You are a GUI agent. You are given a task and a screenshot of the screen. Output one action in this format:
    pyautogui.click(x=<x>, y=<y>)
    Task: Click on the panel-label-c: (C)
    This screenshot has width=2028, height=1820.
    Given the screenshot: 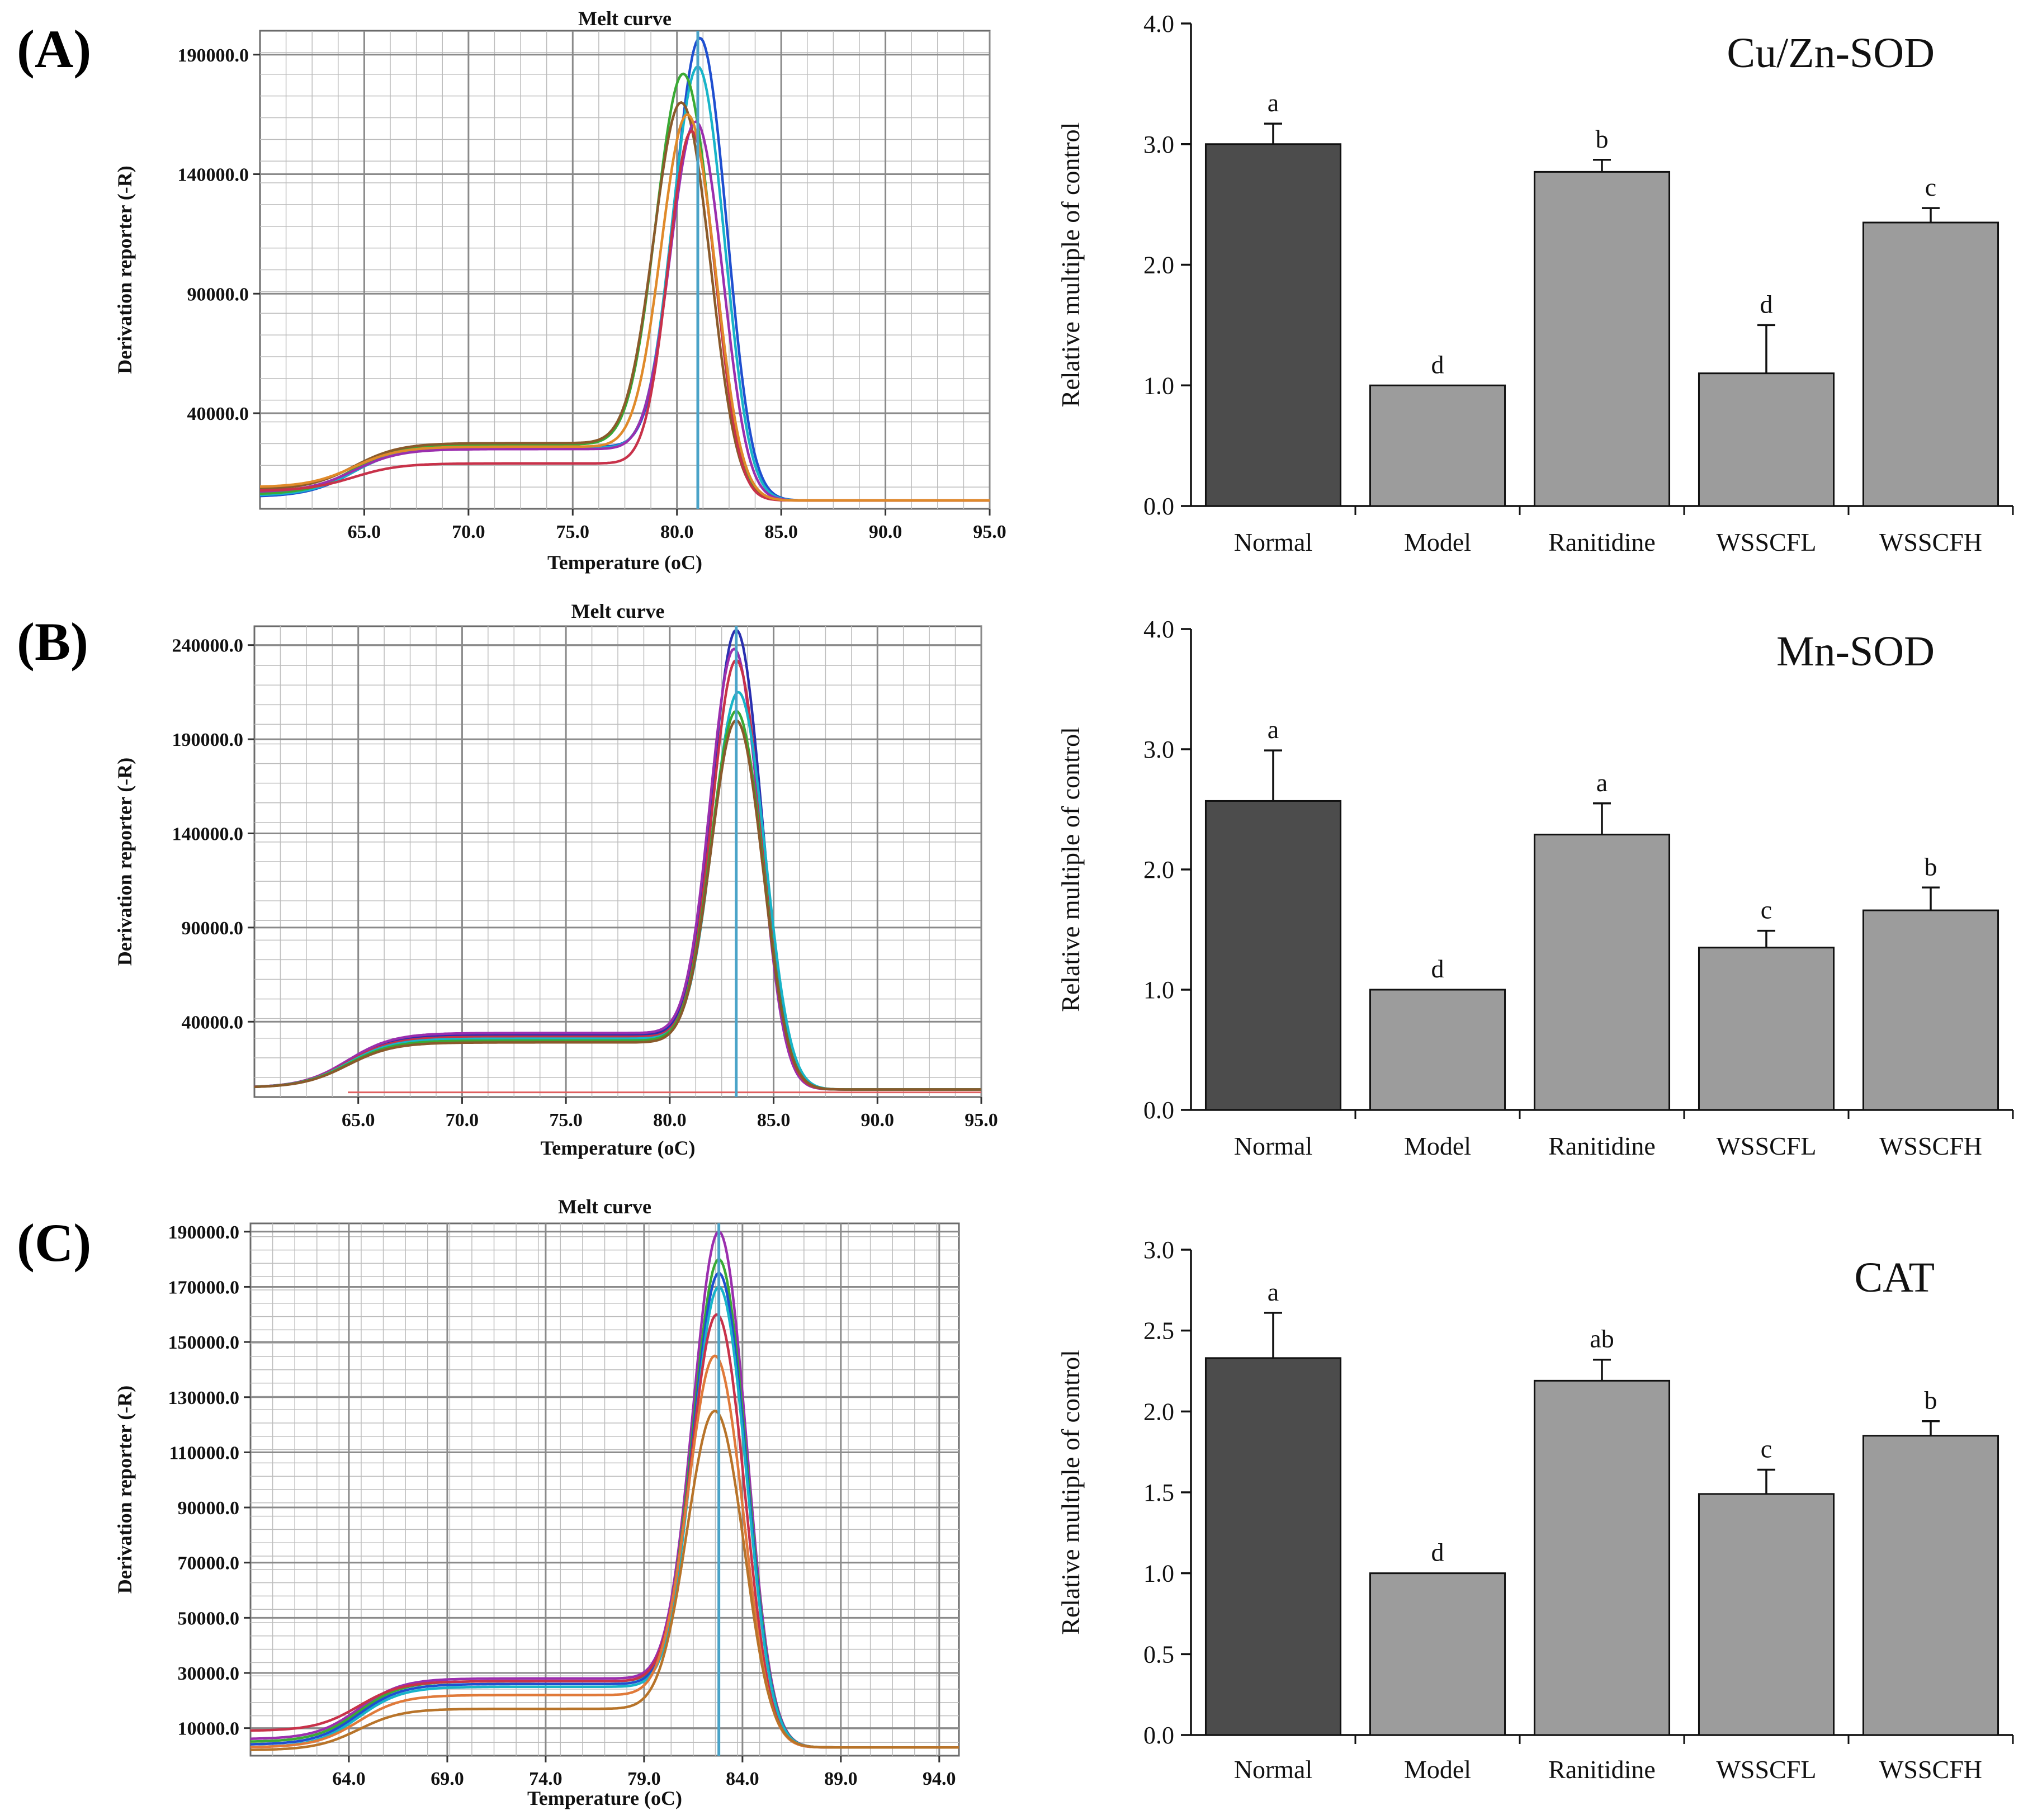 What is the action you would take?
    pyautogui.click(x=54, y=1243)
    